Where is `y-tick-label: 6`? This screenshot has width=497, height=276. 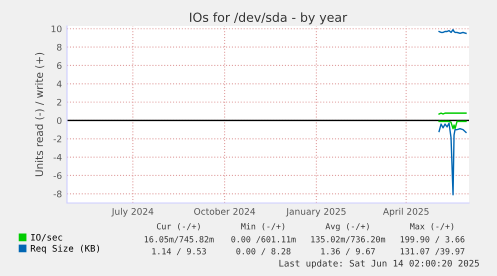 y-tick-label: 6 is located at coordinates (59, 65).